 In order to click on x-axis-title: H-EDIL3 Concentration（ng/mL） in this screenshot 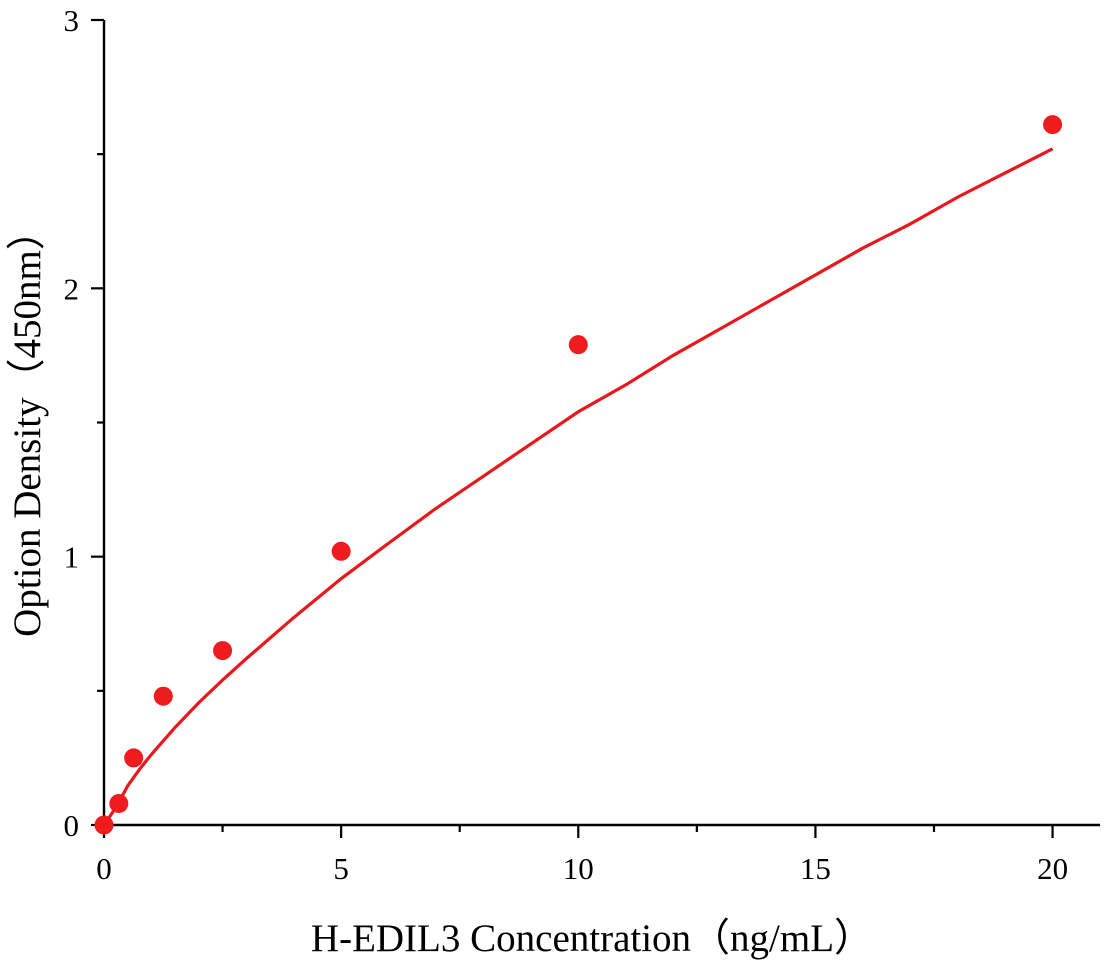, I will do `click(592, 938)`.